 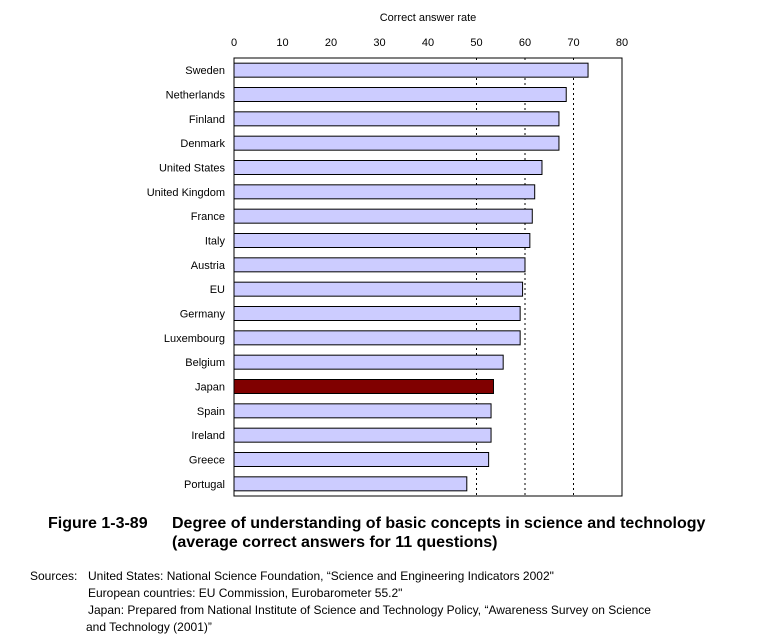 What do you see at coordinates (194, 339) in the screenshot?
I see `category-label: Luxembourg` at bounding box center [194, 339].